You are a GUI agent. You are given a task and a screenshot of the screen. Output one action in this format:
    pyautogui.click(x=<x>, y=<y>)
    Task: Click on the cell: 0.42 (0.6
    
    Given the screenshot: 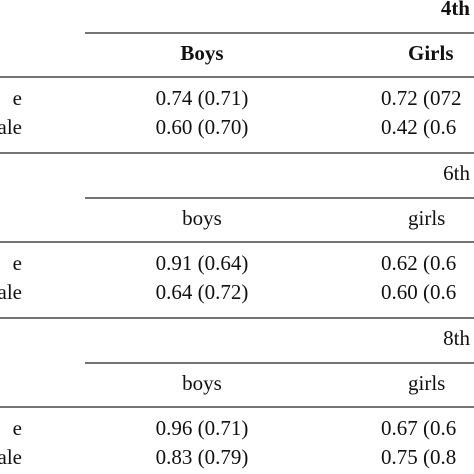 What is the action you would take?
    pyautogui.click(x=418, y=127)
    